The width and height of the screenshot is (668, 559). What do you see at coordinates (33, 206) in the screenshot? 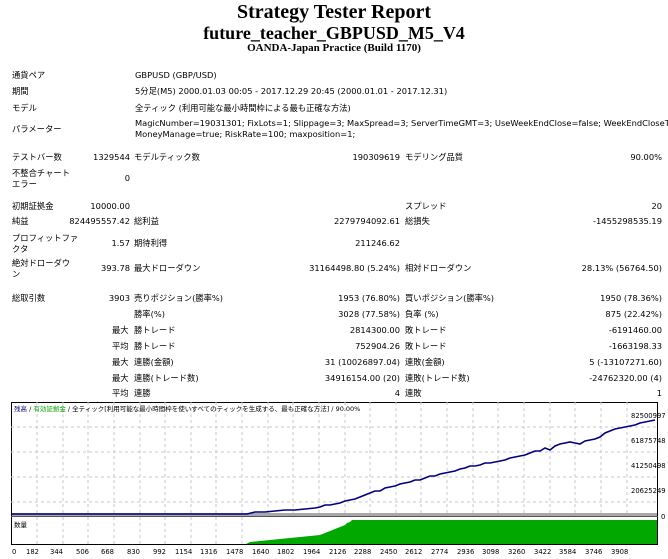
I see `deposit-label: 初期証拠金` at bounding box center [33, 206].